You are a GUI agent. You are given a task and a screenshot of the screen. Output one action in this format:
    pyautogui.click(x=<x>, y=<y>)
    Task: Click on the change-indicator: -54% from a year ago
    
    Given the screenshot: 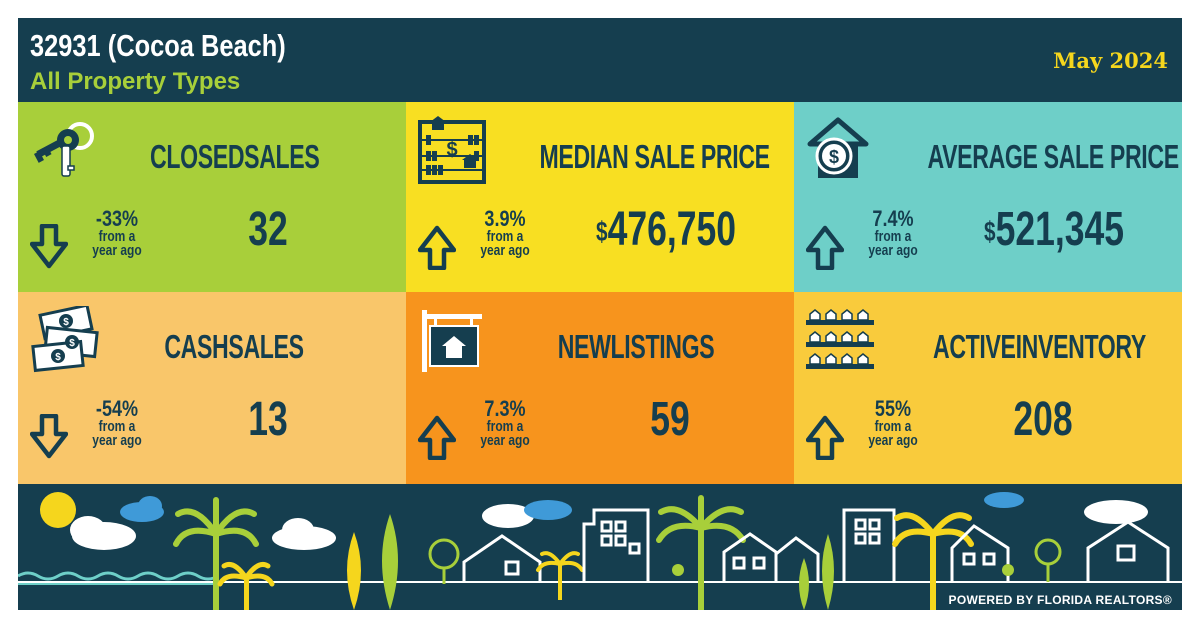 What is the action you would take?
    pyautogui.click(x=117, y=422)
    